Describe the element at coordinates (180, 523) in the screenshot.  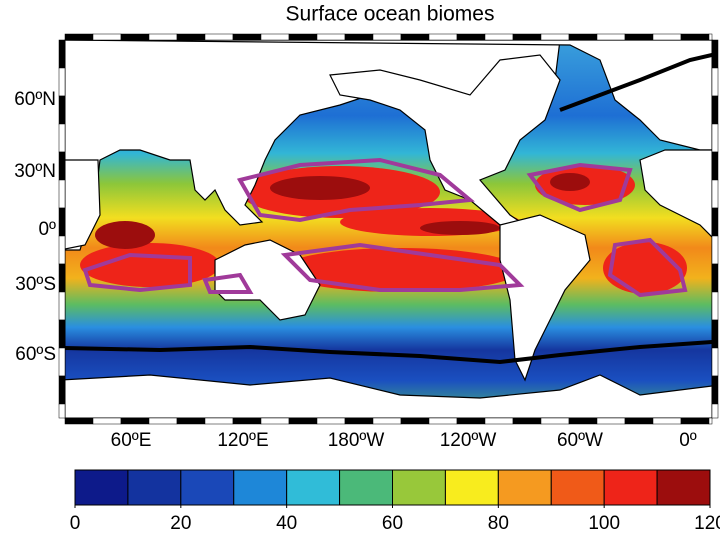
I see `colorbar-tick-label: 20` at that location.